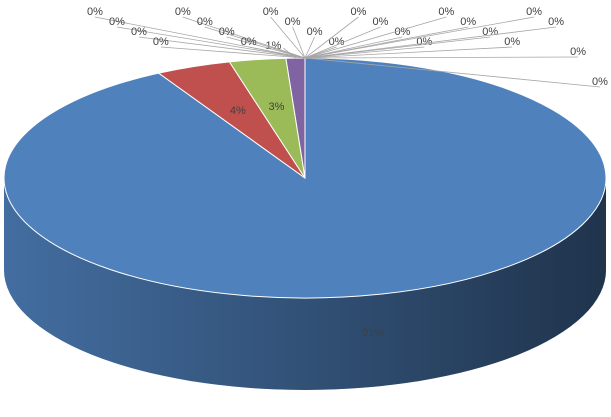 The image size is (611, 417). I want to click on data-label: 3%, so click(277, 107).